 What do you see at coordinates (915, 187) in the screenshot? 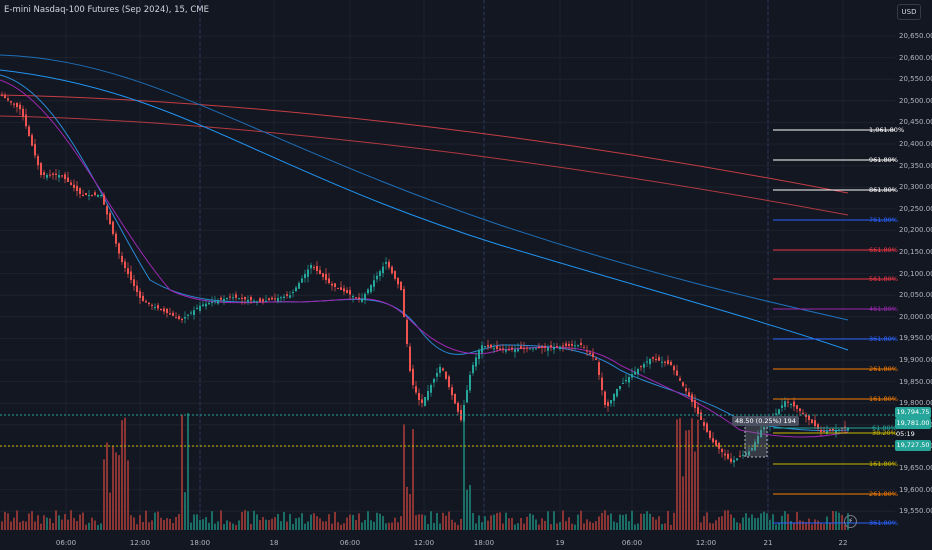
I see `price-axis-label: 20,300.00` at bounding box center [915, 187].